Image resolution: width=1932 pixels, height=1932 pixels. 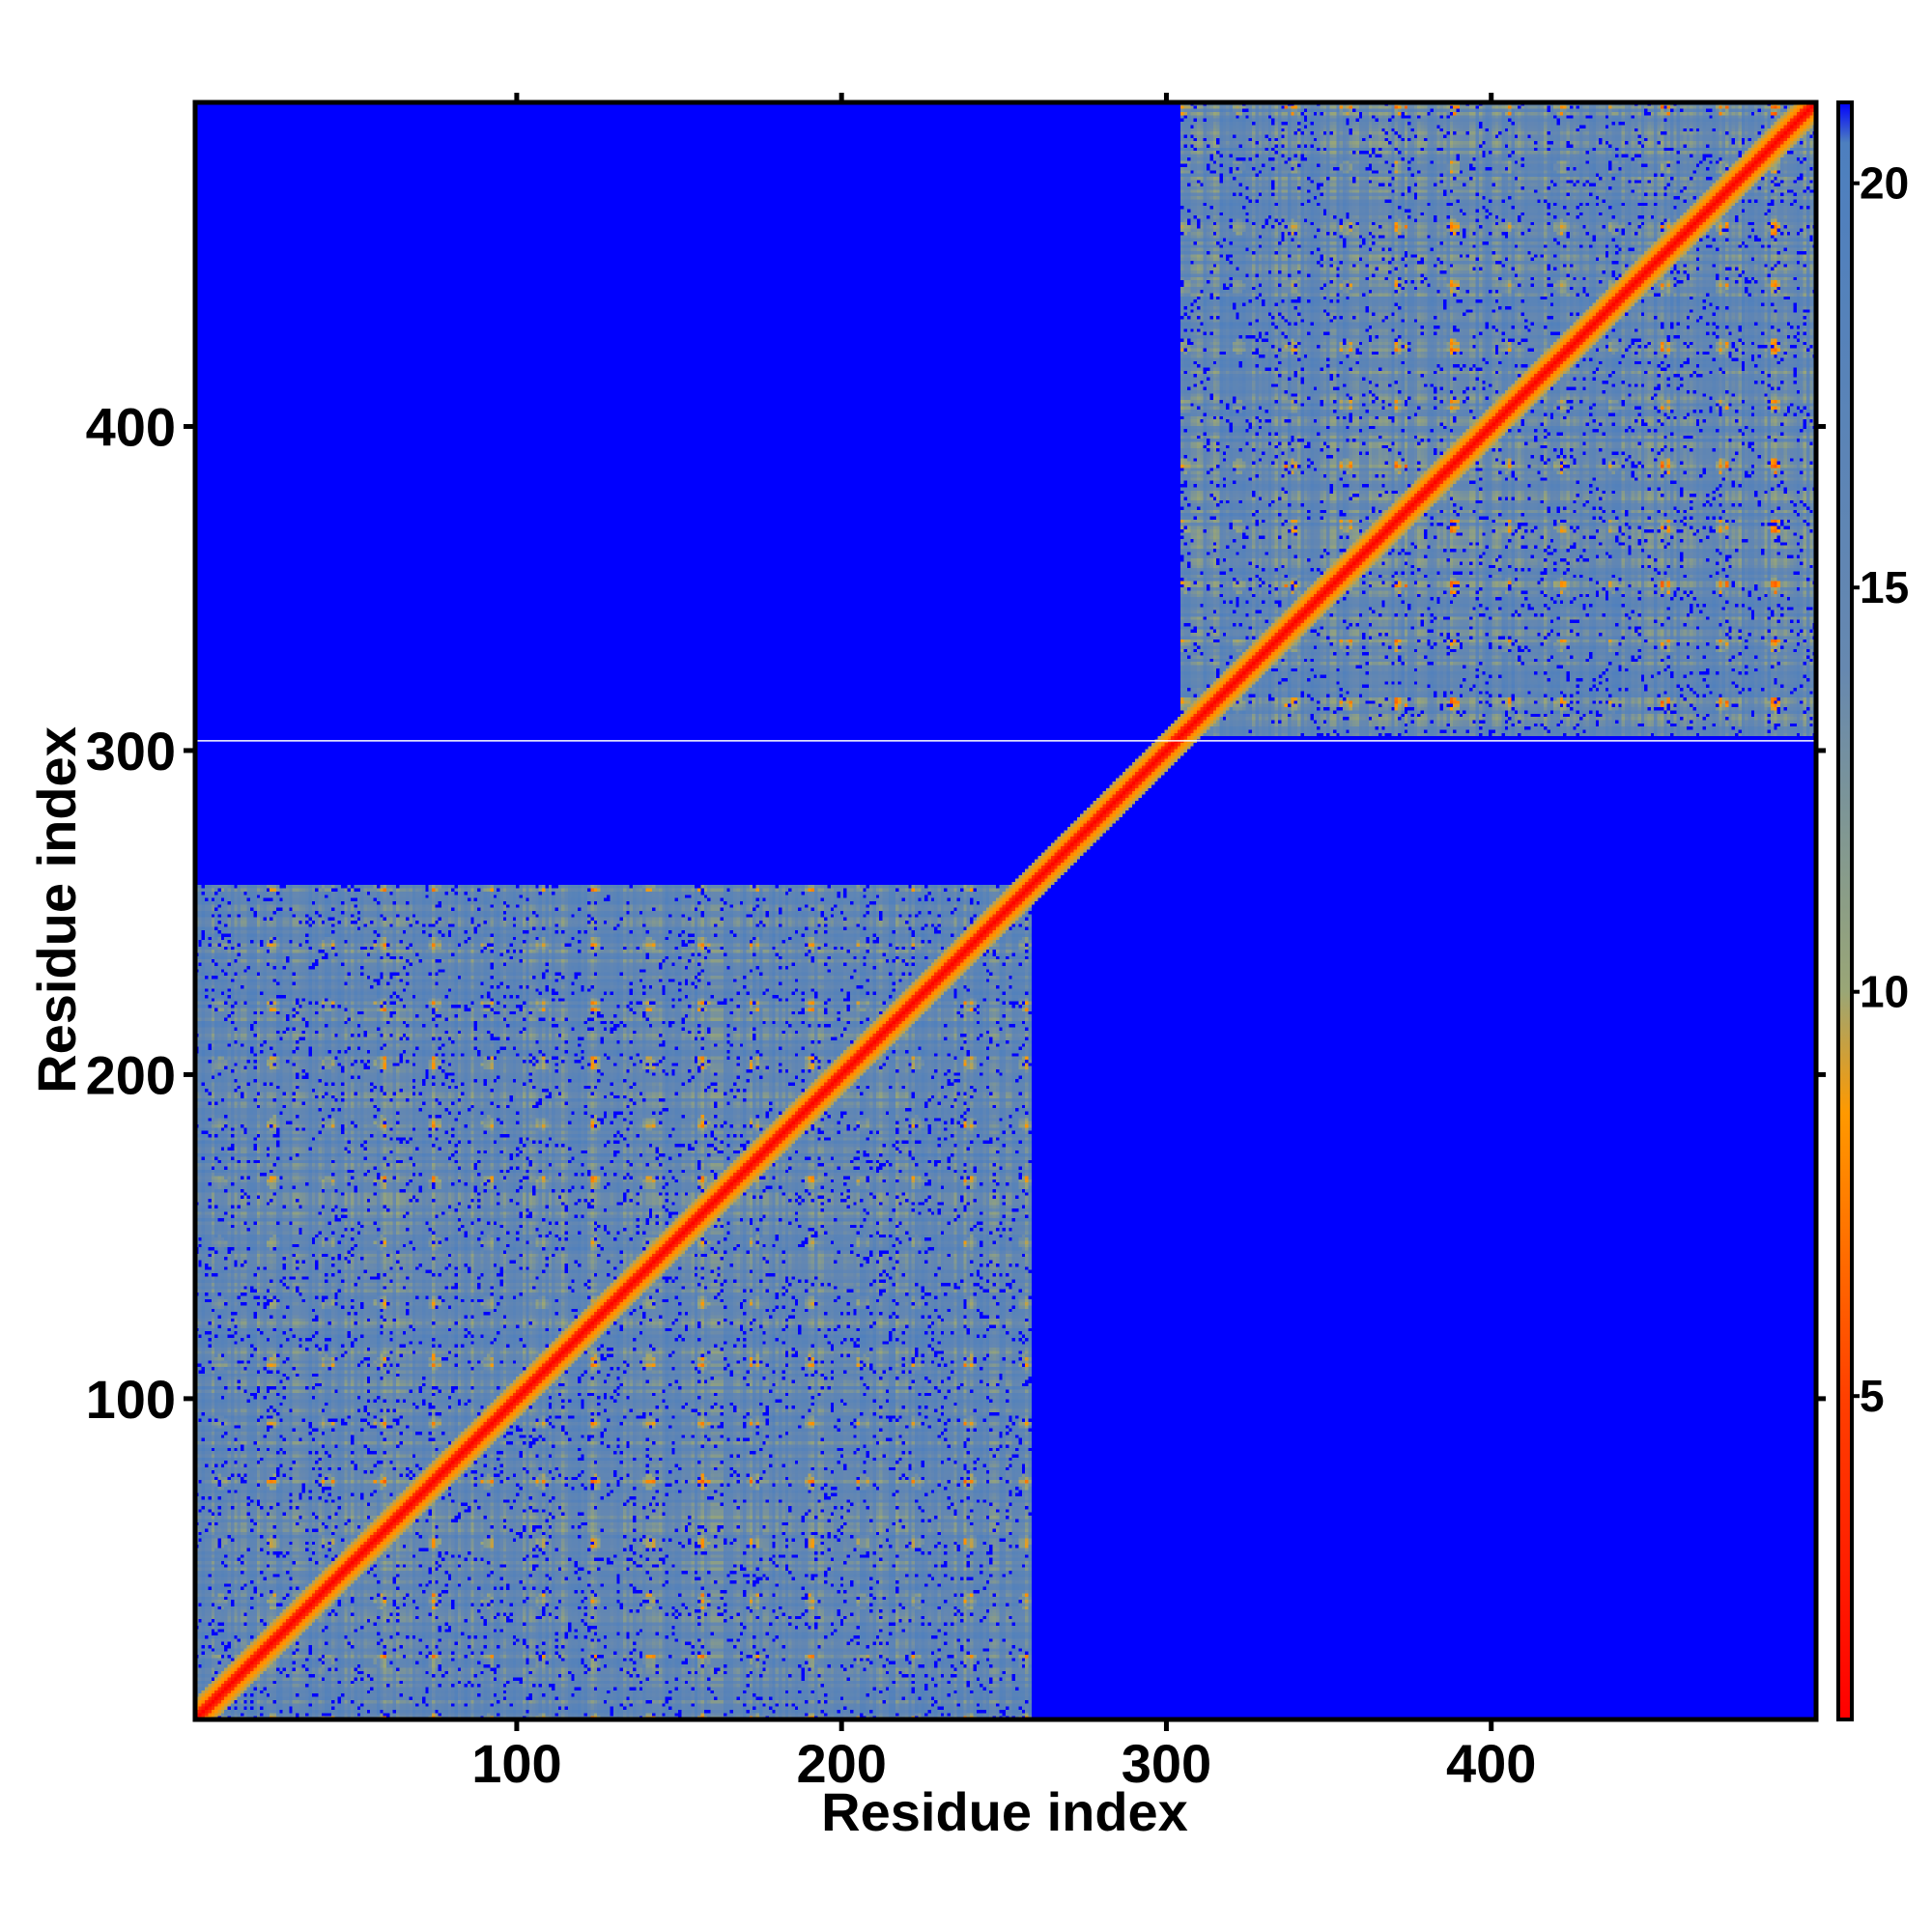 I want to click on y-axis-title: Residue index, so click(x=56, y=910).